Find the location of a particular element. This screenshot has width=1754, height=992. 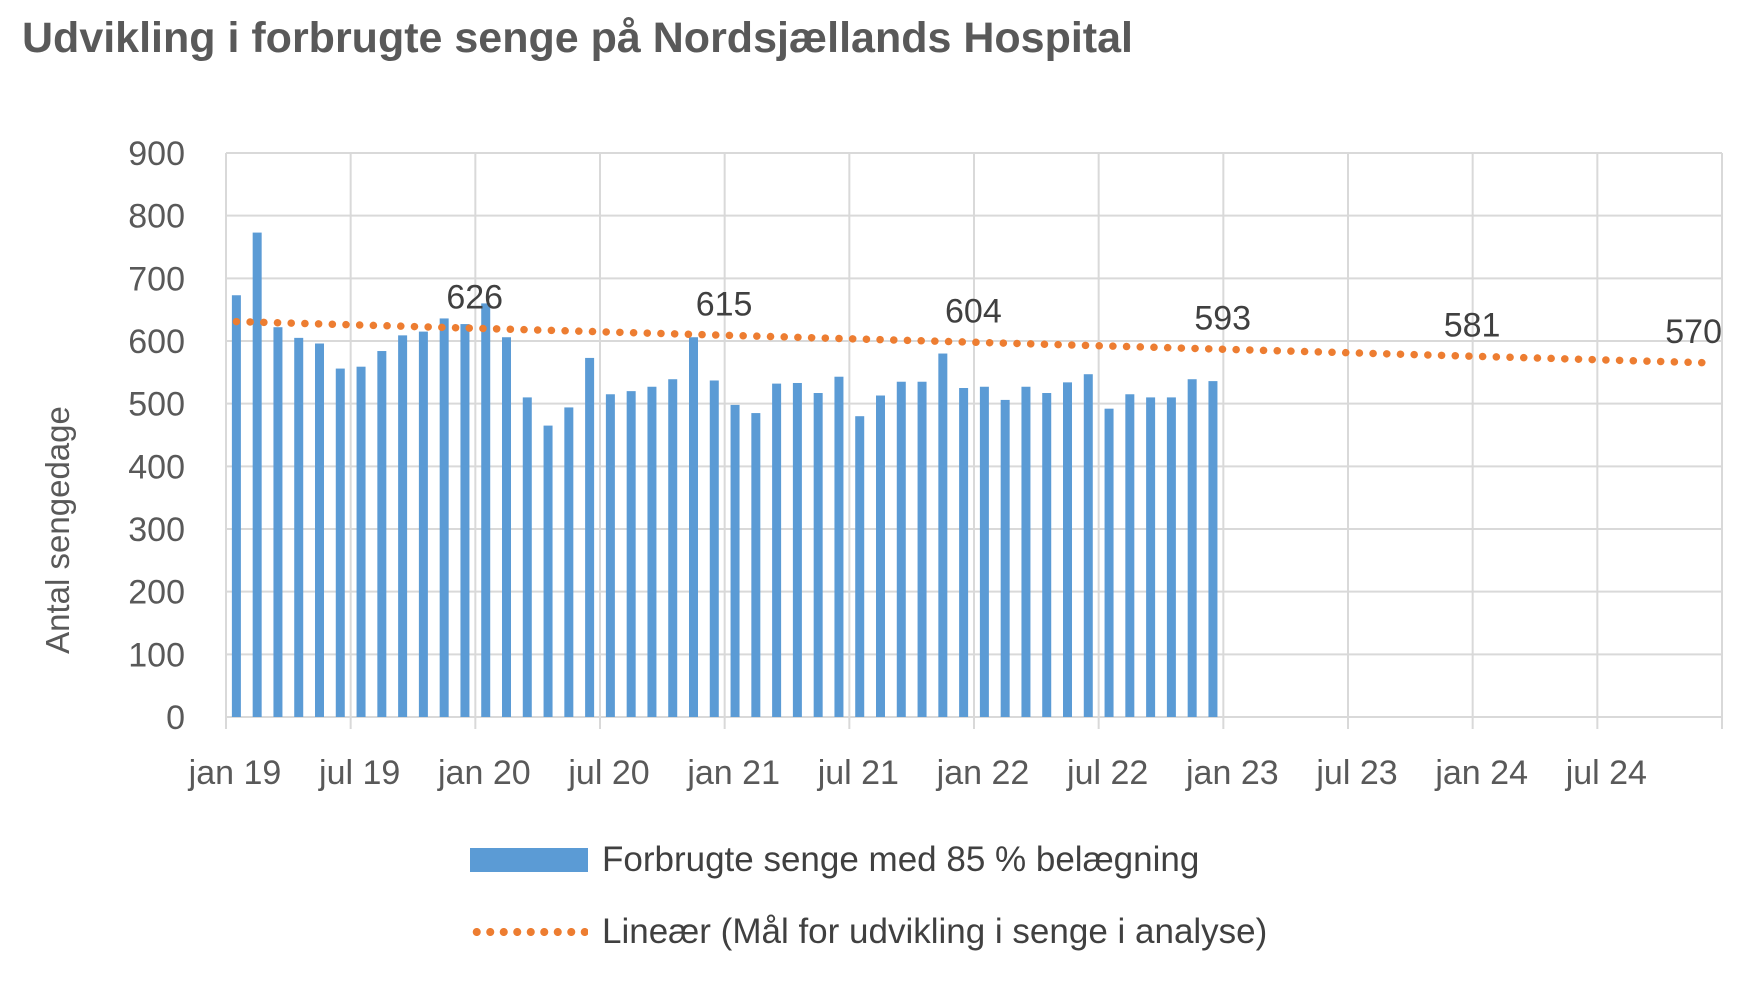

trend-data-label: 570 is located at coordinates (1693, 332).